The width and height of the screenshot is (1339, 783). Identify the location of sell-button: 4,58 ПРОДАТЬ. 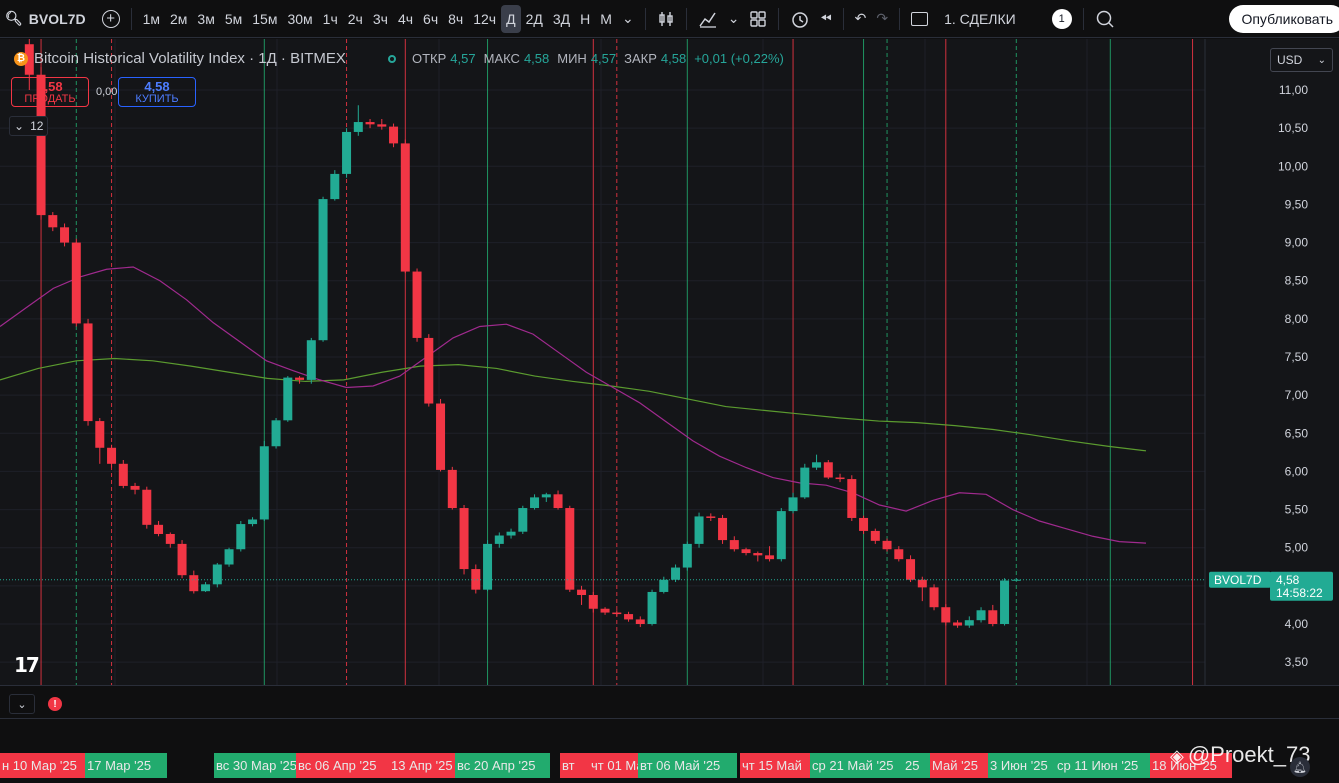
(50, 92).